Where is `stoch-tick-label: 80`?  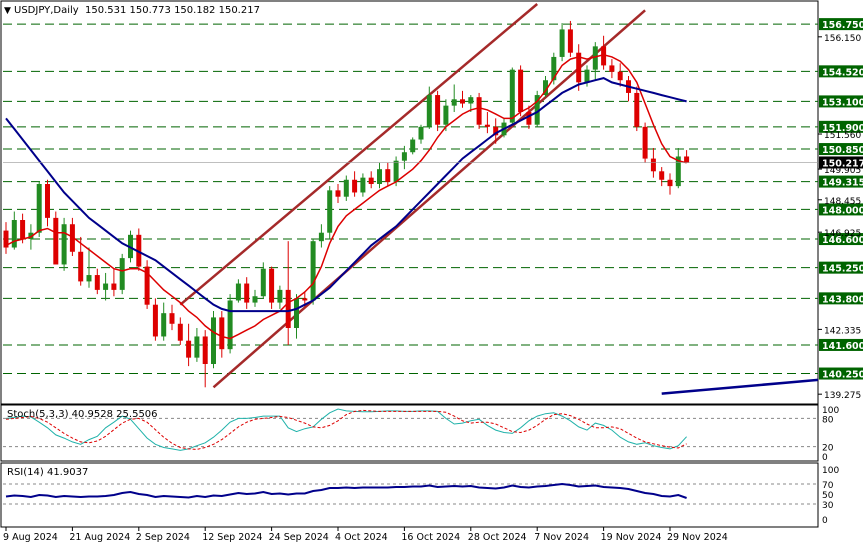
stoch-tick-label: 80 is located at coordinates (828, 420).